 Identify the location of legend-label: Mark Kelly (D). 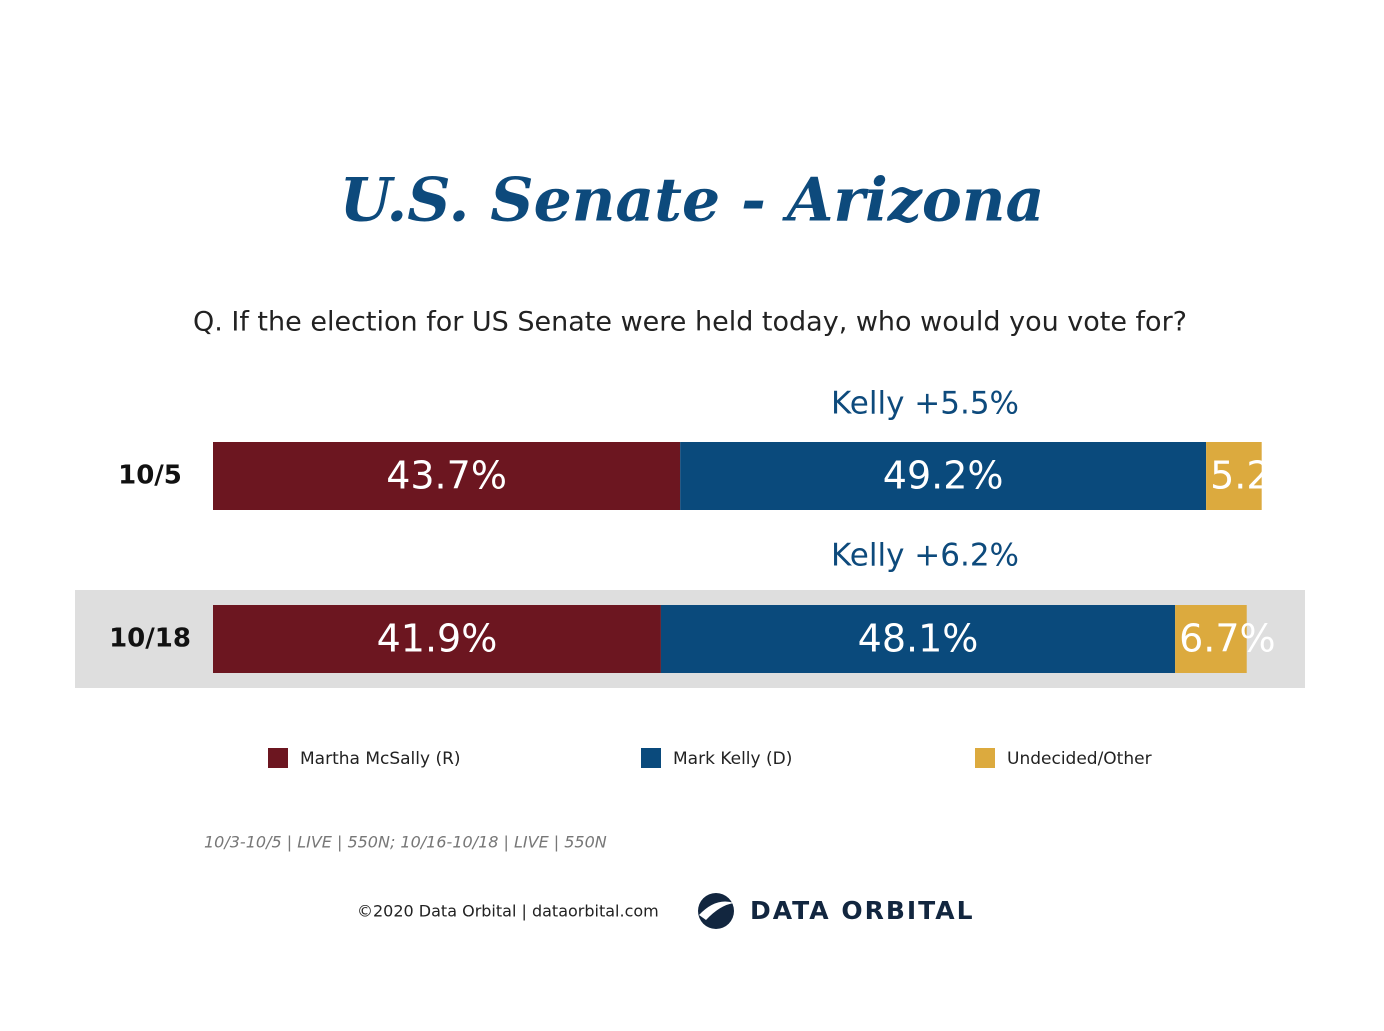
(732, 759).